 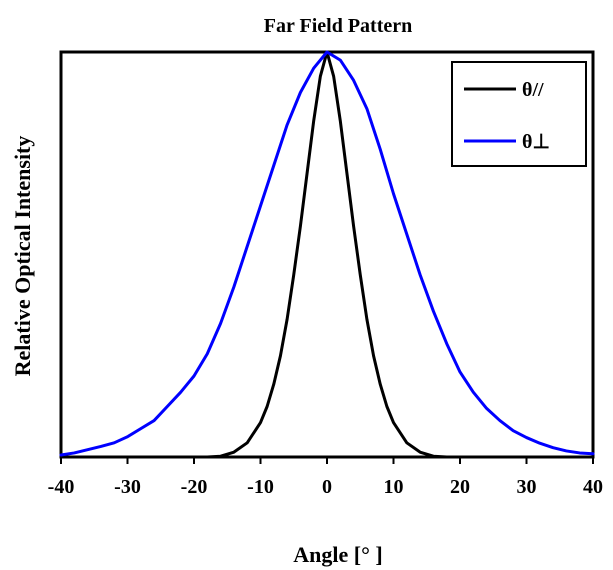 I want to click on x-tick-label: 40, so click(x=593, y=487).